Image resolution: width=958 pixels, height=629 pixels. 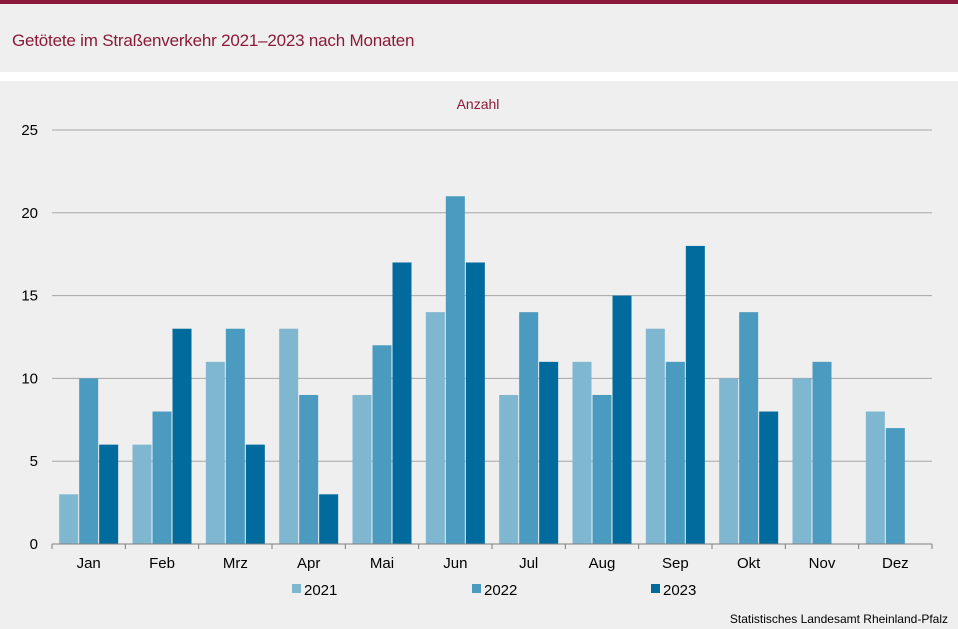 I want to click on y-tick-label-10: 10, so click(x=29, y=378).